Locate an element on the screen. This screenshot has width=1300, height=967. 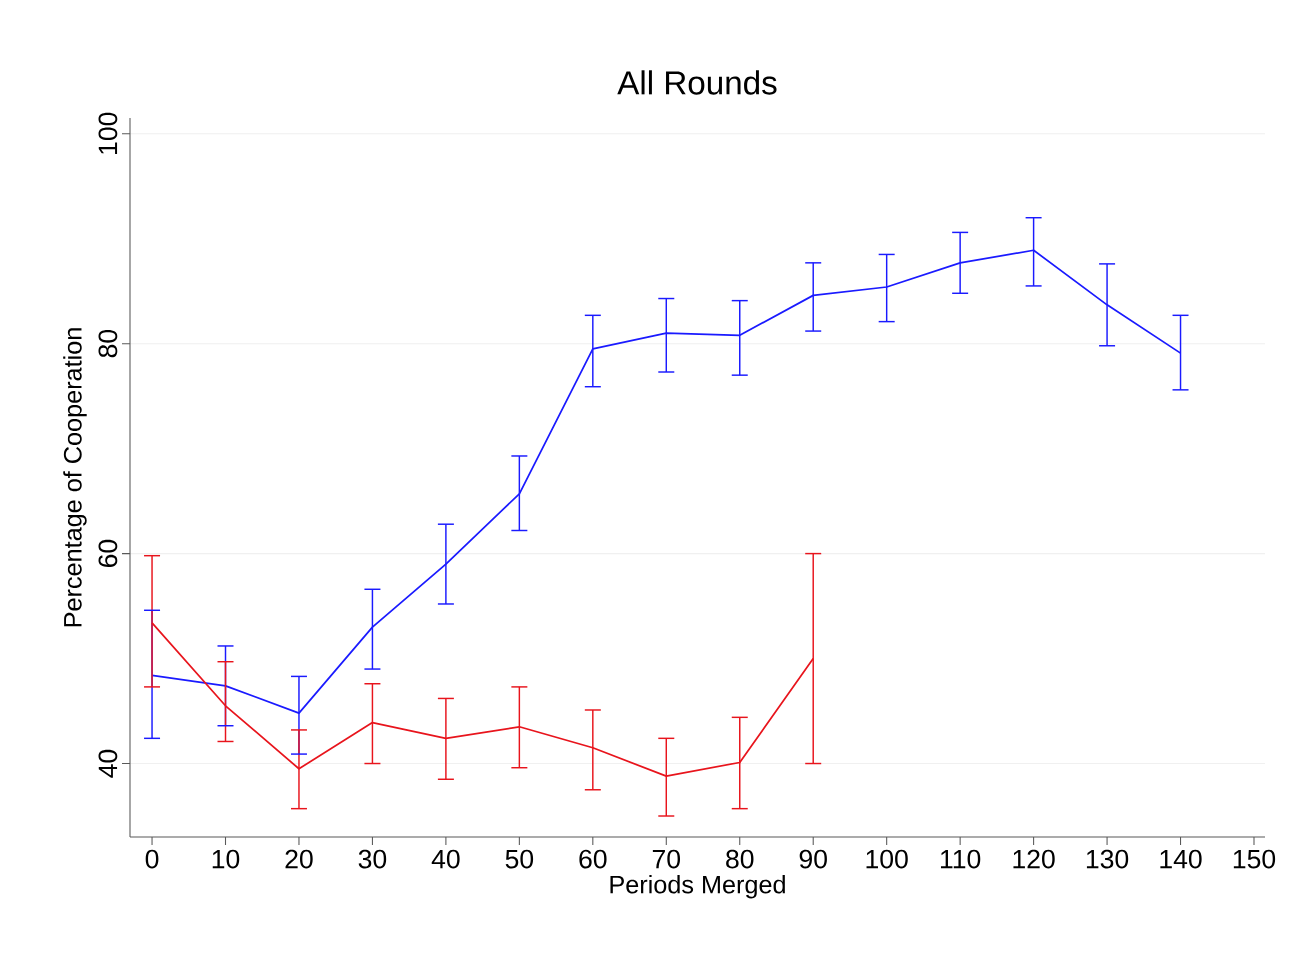
x-tick-label: 50 is located at coordinates (519, 859).